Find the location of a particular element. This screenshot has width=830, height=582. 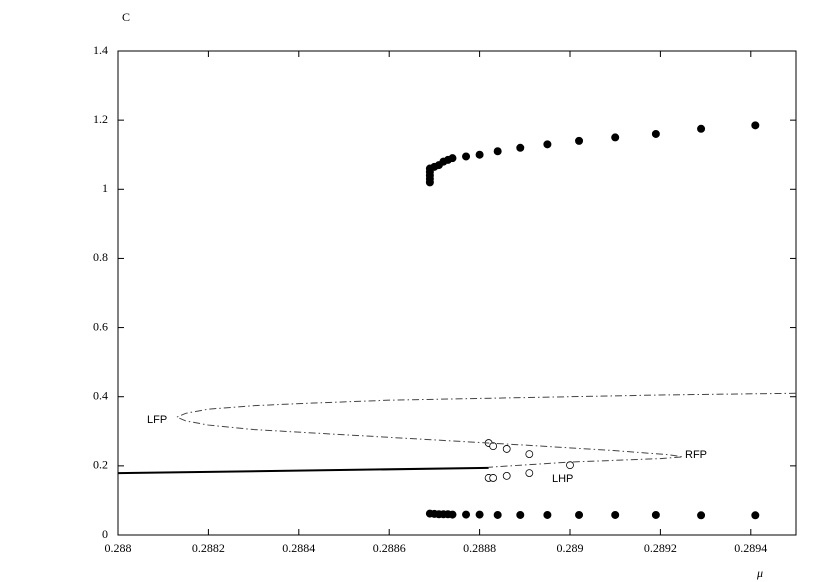

annotation: LHP is located at coordinates (562, 479).